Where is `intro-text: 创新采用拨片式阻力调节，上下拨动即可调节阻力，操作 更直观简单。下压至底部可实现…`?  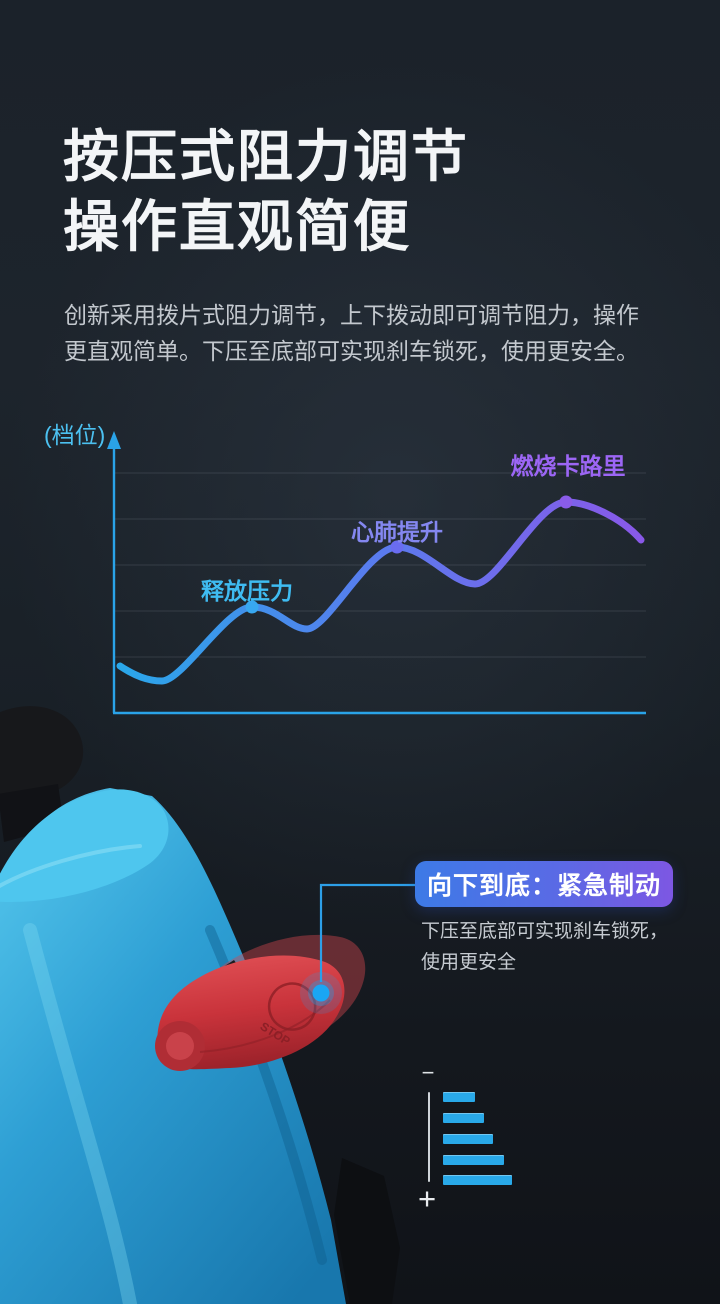
intro-text: 创新采用拨片式阻力调节，上下拨动即可调节阻力，操作 更直观简单。下压至底部可实现… is located at coordinates (351, 333).